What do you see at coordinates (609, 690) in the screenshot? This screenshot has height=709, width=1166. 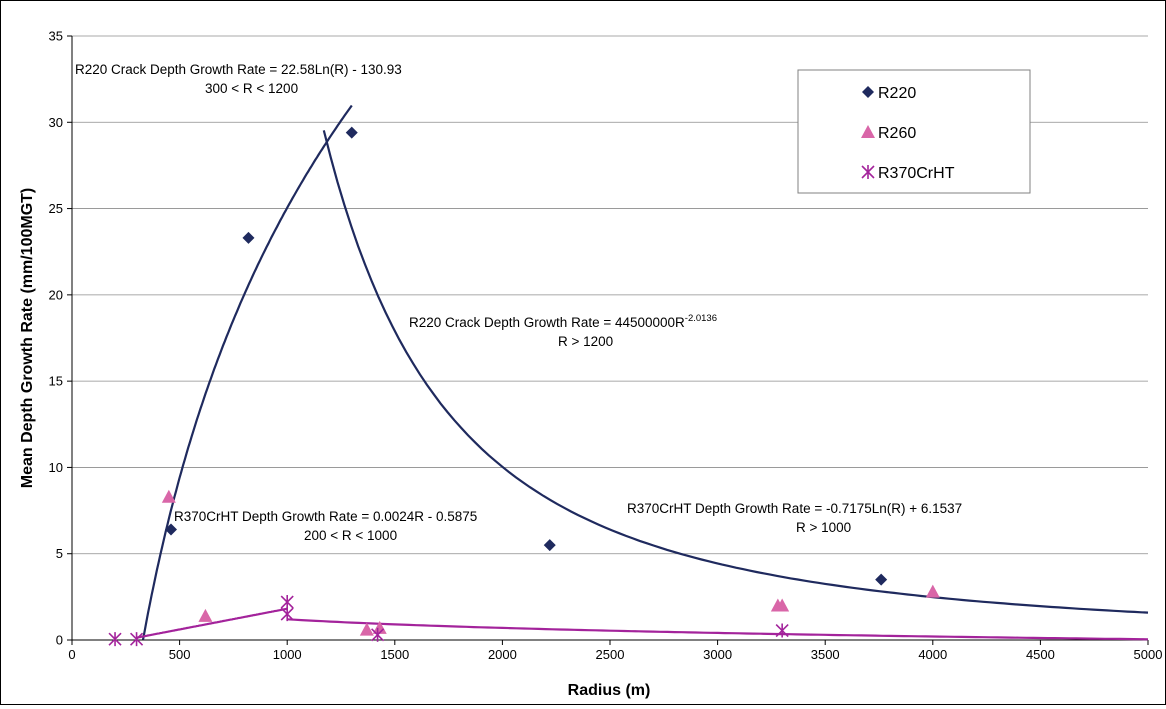 I see `x-axis-title: Radius (m)` at bounding box center [609, 690].